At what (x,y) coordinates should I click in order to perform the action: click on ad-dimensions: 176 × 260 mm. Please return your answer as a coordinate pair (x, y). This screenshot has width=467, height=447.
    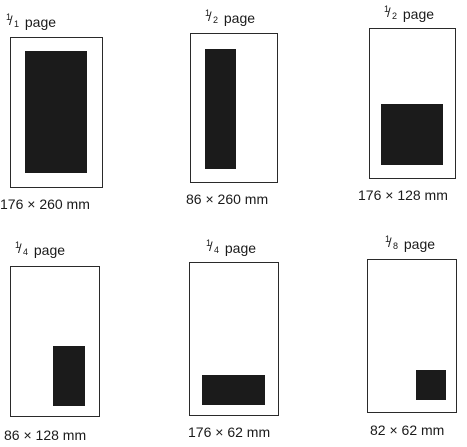
    Looking at the image, I should click on (45, 204).